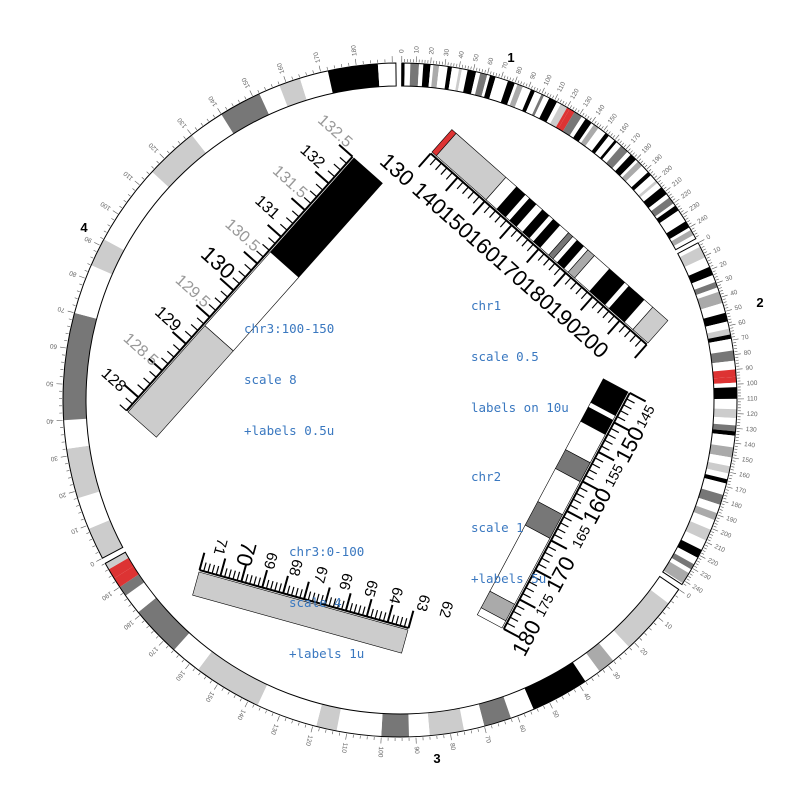 The image size is (800, 800). What do you see at coordinates (462, 54) in the screenshot?
I see `chr1-tick-label: 40` at bounding box center [462, 54].